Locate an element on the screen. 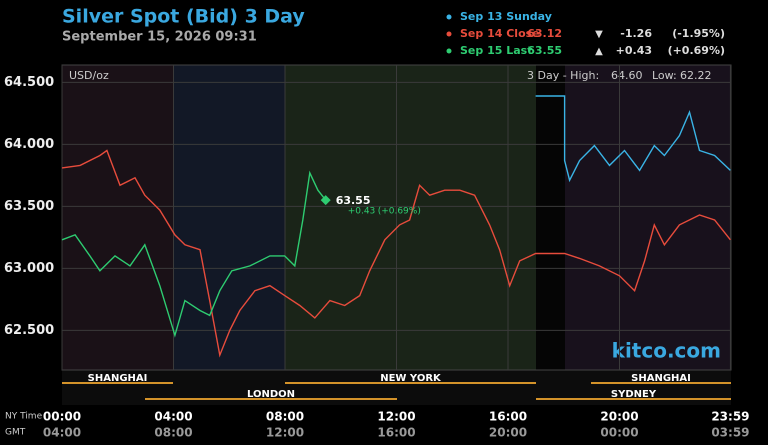 This screenshot has height=445, width=768. x-tick-label: 04:00 is located at coordinates (173, 417).